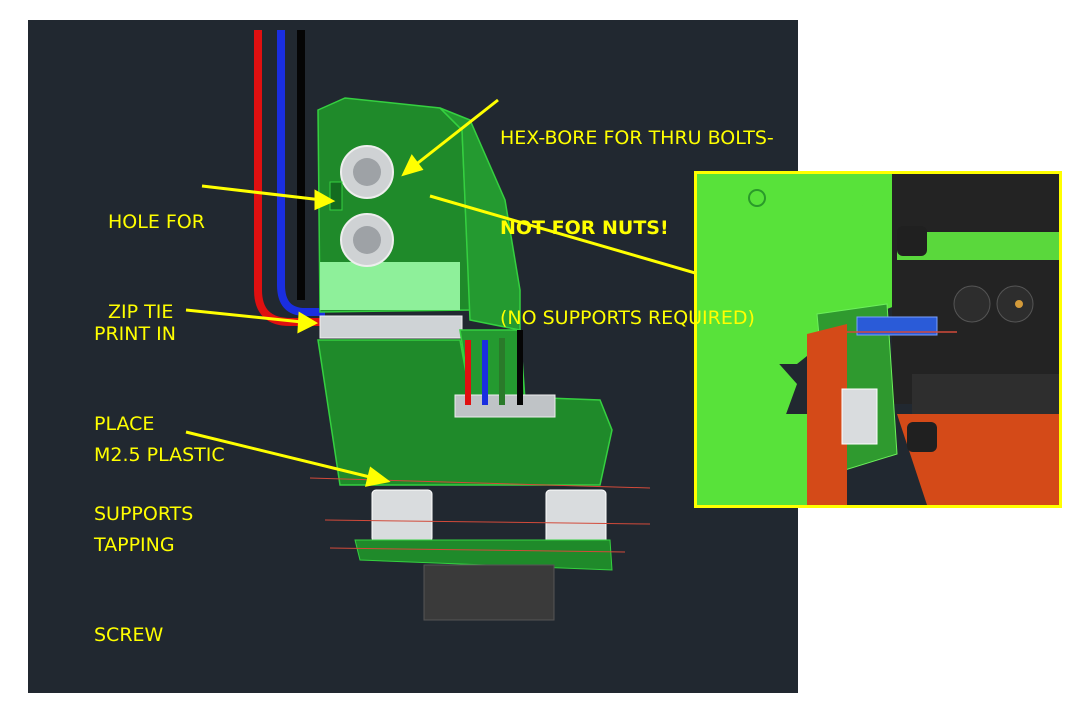 This screenshot has height=720, width=1083. Describe the element at coordinates (141, 312) in the screenshot. I see `zip-tie-text-2: ZIP TIE` at that location.